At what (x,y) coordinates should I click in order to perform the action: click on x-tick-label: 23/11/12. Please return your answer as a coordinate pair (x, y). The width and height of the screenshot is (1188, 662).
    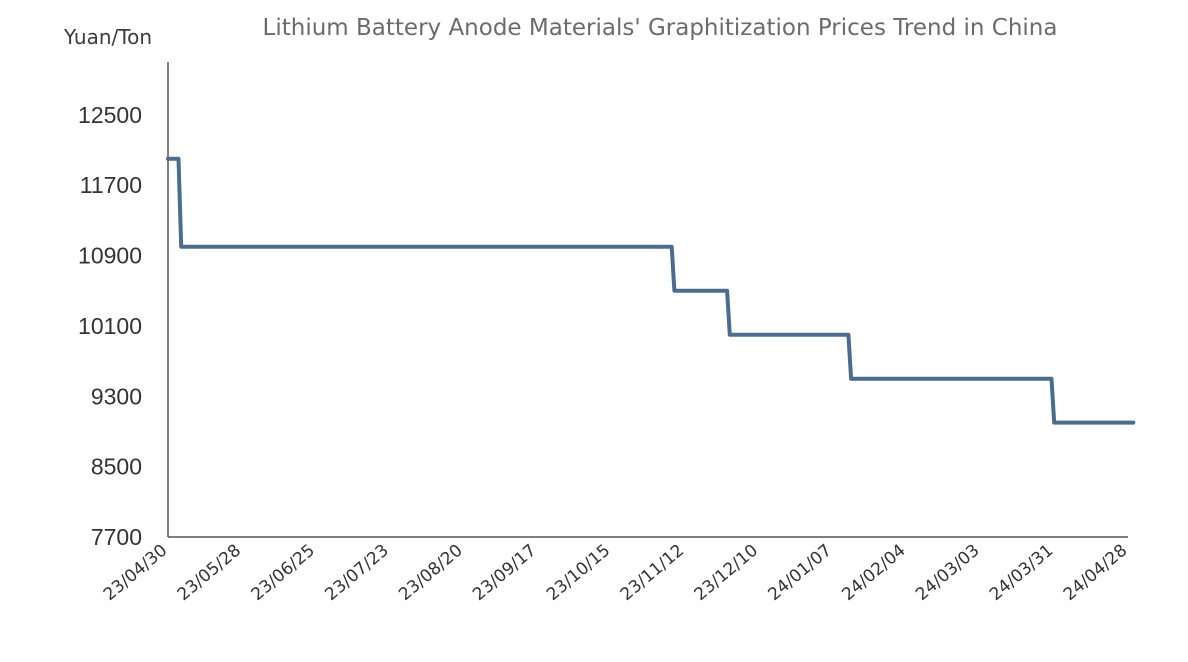
    Looking at the image, I should click on (652, 573).